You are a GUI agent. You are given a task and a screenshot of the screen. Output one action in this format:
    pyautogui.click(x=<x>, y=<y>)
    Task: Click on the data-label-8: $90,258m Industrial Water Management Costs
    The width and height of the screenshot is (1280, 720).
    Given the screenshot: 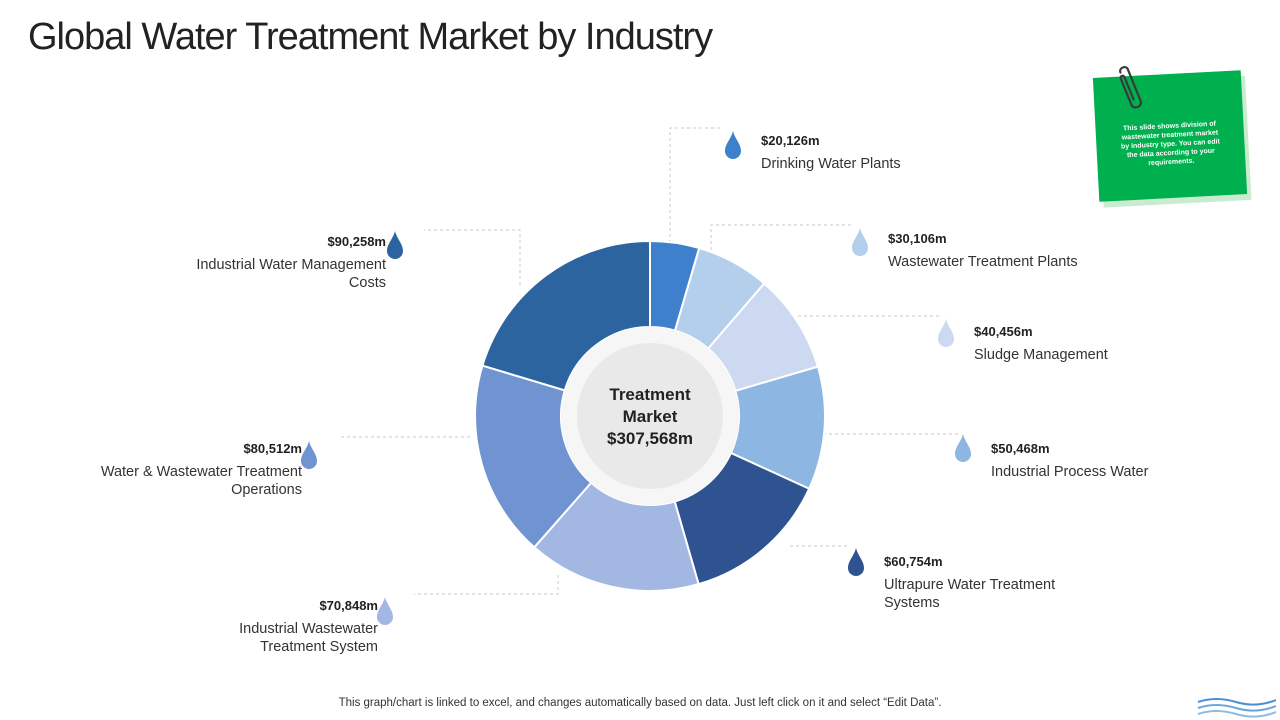 What is the action you would take?
    pyautogui.click(x=291, y=262)
    